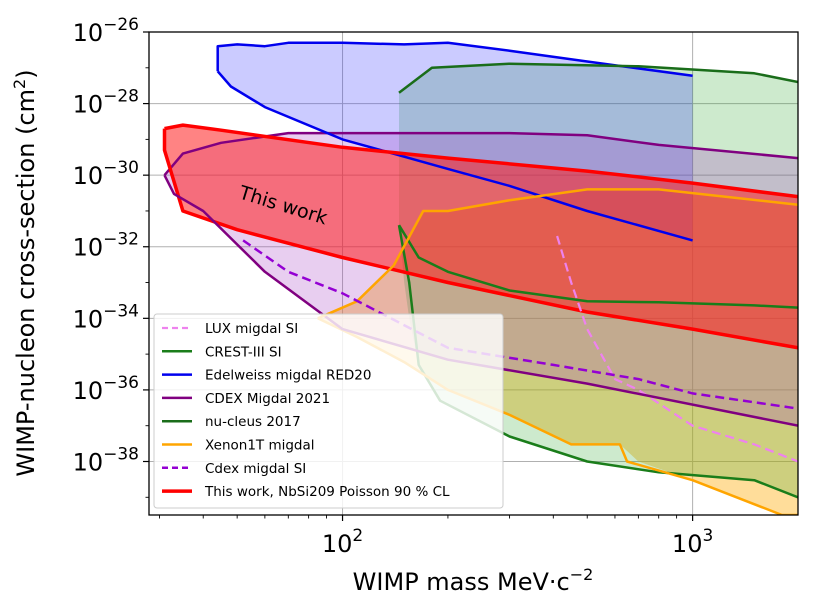 Image resolution: width=822 pixels, height=616 pixels. Describe the element at coordinates (19, 84) in the screenshot. I see `y-axis-title-sup: 2` at that location.